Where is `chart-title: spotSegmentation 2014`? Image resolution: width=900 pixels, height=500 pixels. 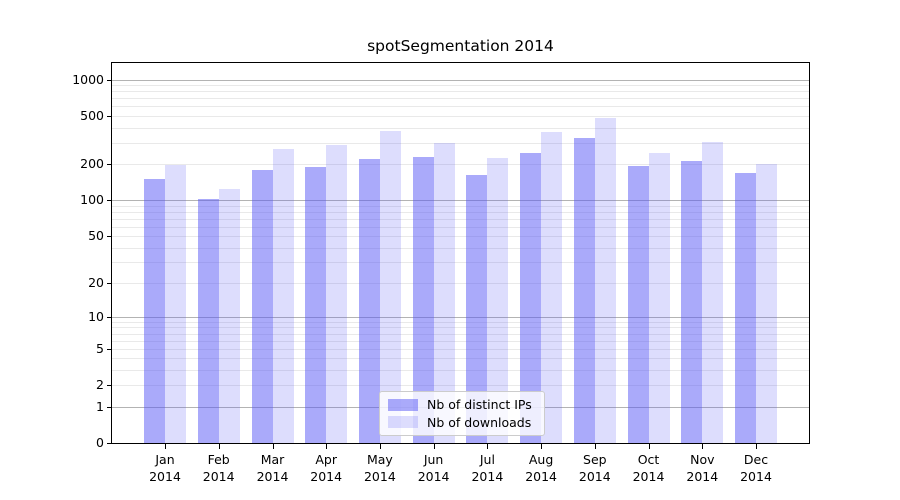
chart-title: spotSegmentation 2014 is located at coordinates (460, 46).